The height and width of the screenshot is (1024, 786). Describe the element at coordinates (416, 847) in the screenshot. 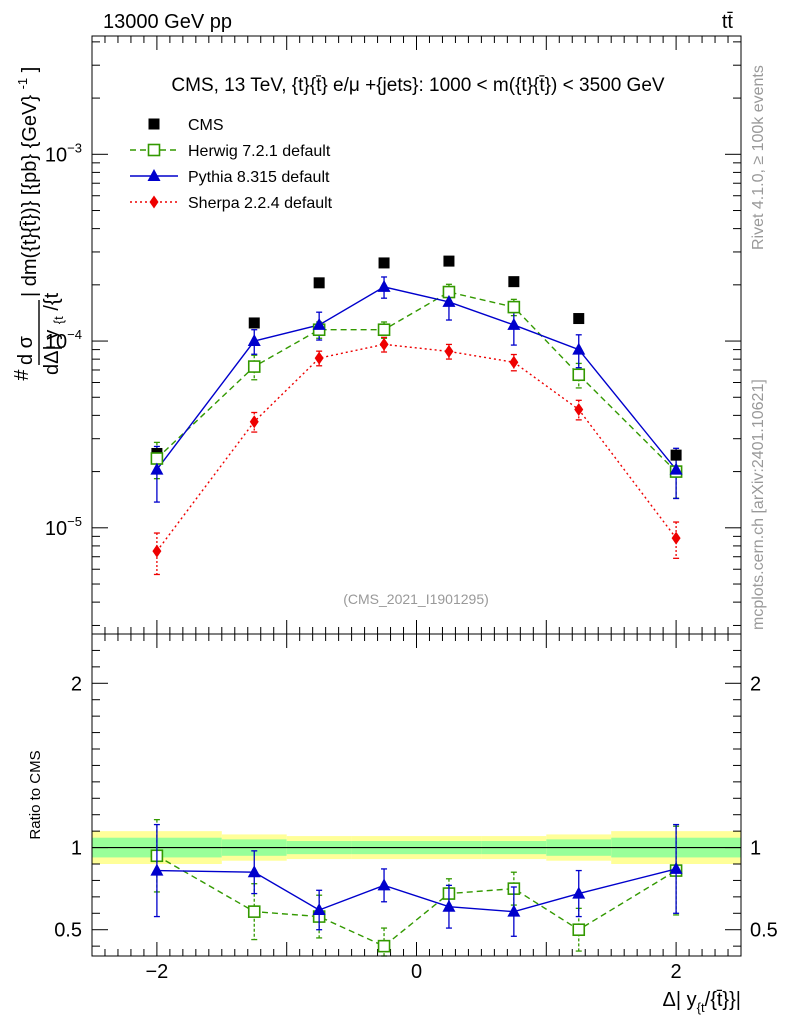

I see `ratio-uncertainty-band` at that location.